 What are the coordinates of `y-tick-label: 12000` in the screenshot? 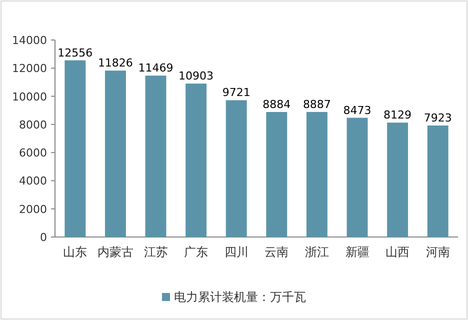 It's located at (29, 69).